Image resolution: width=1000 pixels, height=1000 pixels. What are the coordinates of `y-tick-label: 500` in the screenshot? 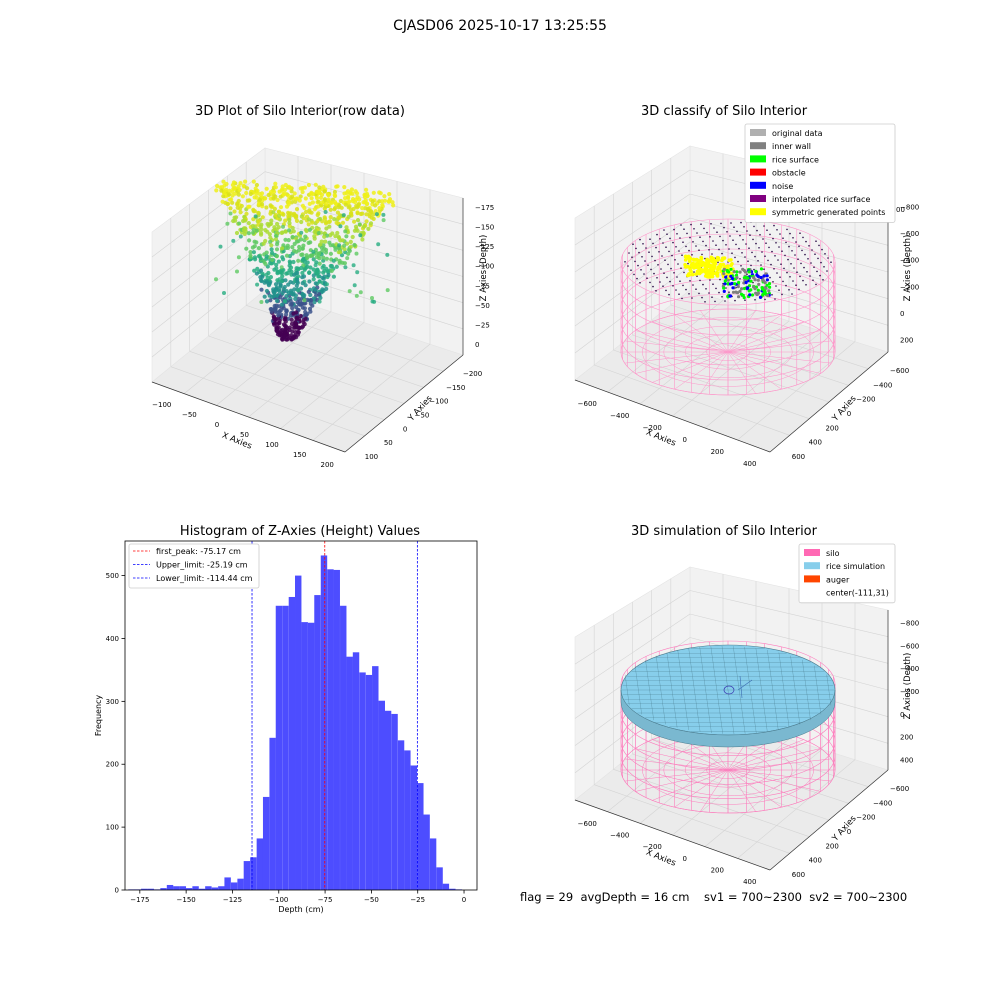 It's located at (112, 576).